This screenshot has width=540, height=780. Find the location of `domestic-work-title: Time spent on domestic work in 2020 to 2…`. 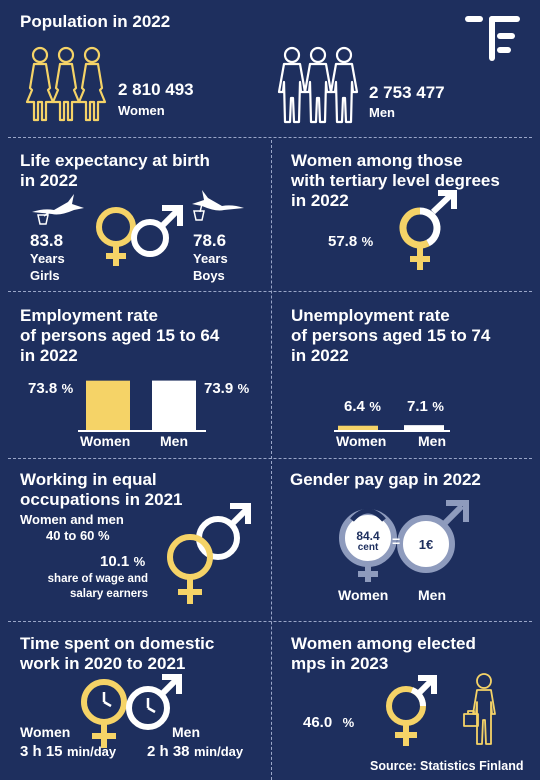

domestic-work-title: Time spent on domestic work in 2020 to 2… is located at coordinates (117, 653).